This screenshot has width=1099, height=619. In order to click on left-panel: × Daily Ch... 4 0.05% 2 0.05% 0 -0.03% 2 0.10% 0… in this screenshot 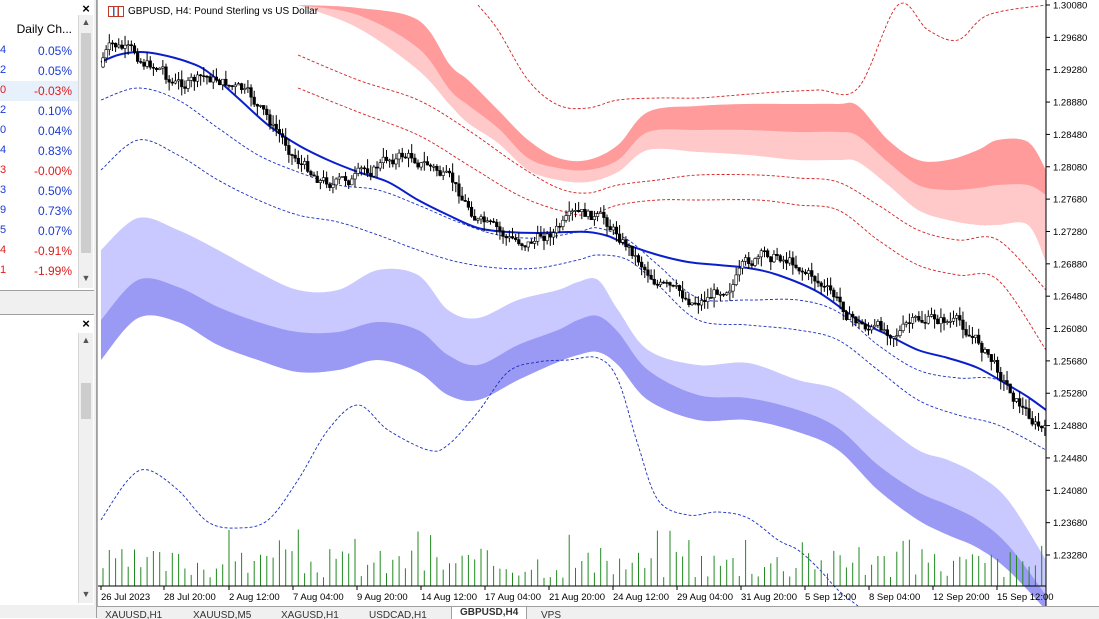, I will do `click(48, 309)`.